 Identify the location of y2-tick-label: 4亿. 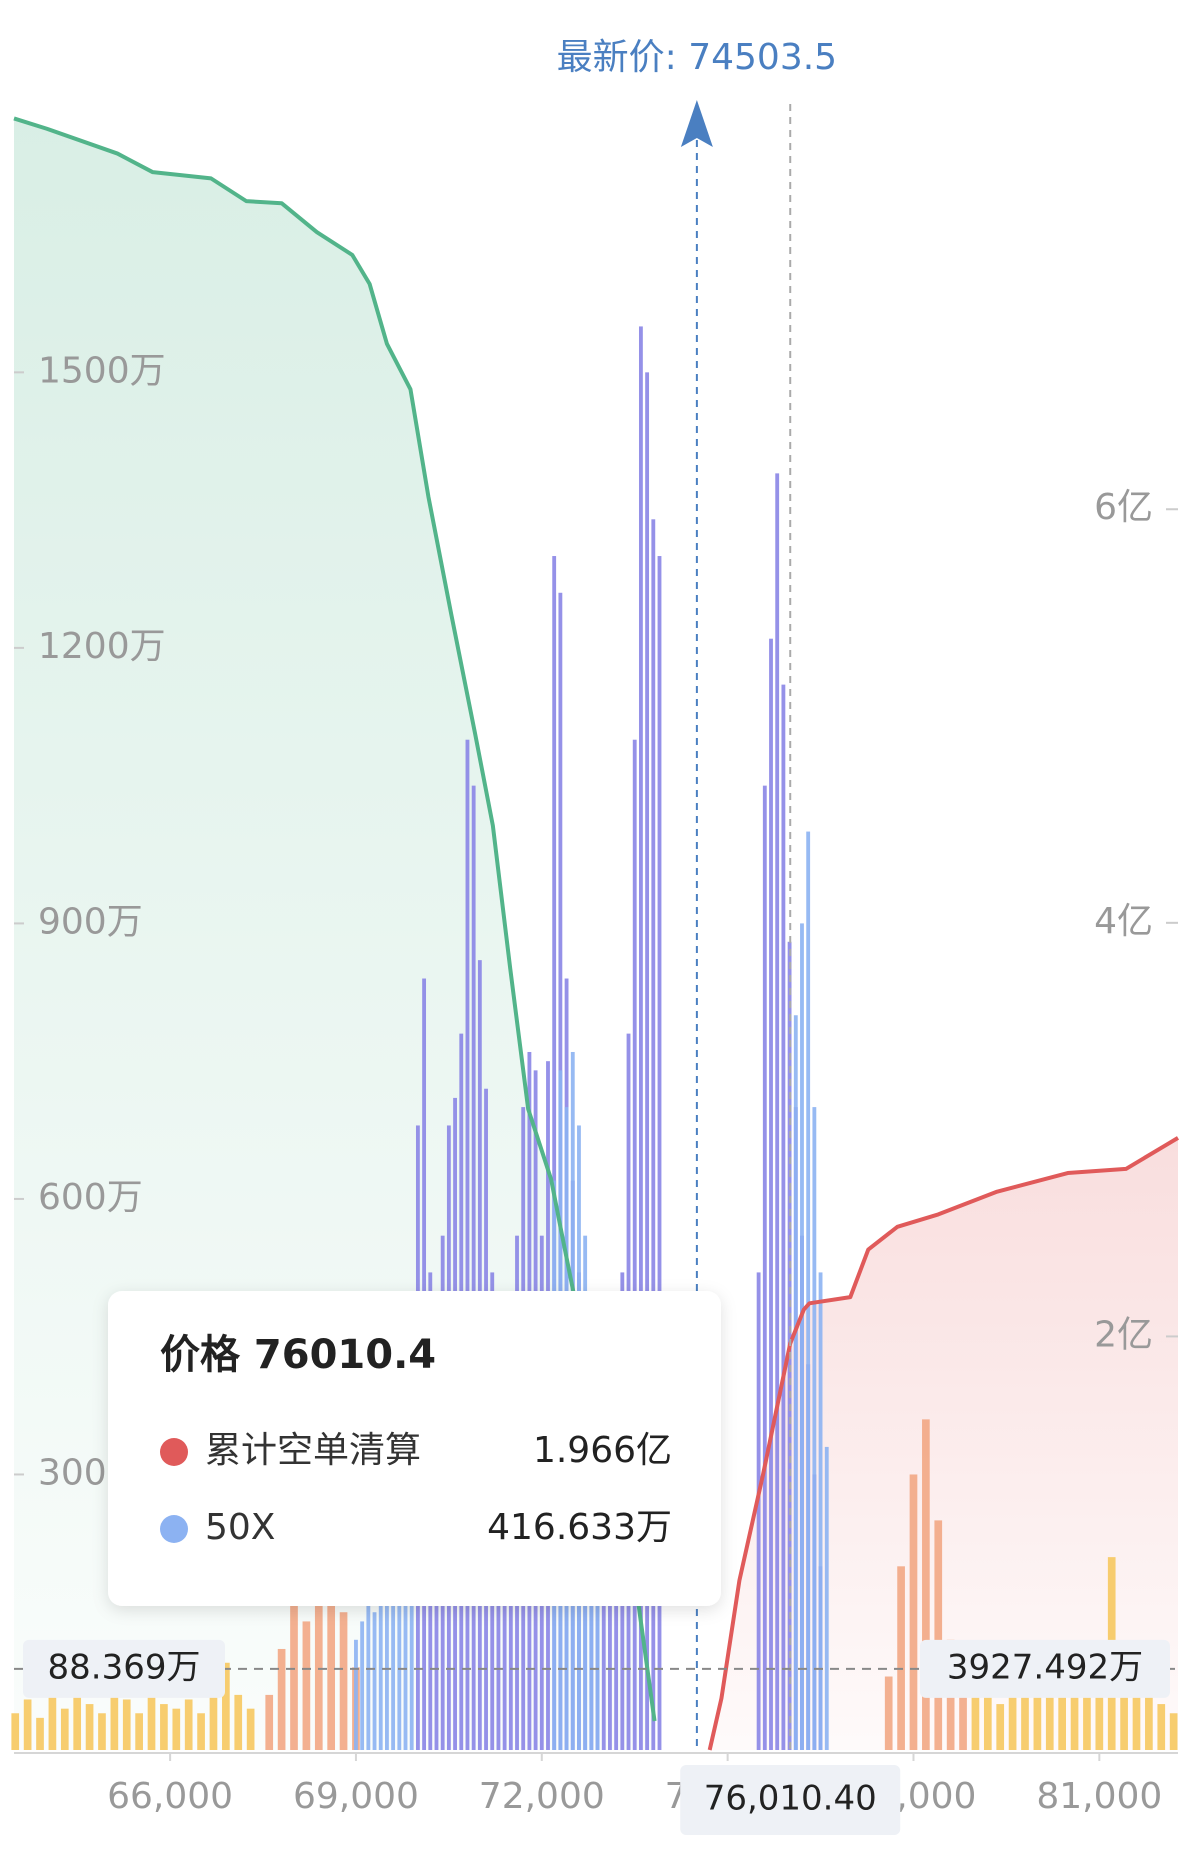
(1123, 921).